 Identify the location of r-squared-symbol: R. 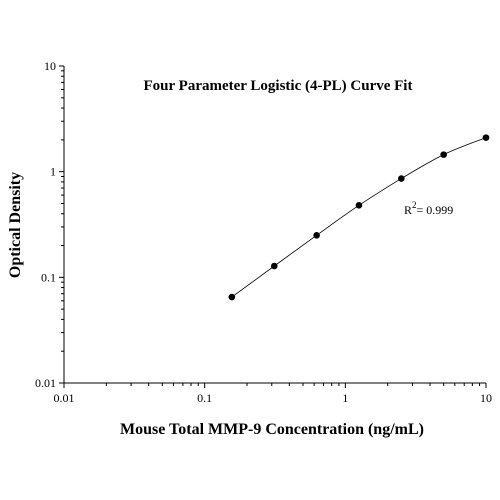
(408, 210).